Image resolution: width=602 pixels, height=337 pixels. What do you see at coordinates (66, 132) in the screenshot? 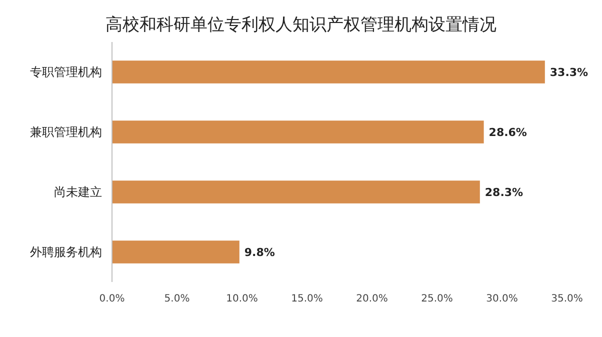
I see `y-tick-label: 兼职管理机构` at bounding box center [66, 132].